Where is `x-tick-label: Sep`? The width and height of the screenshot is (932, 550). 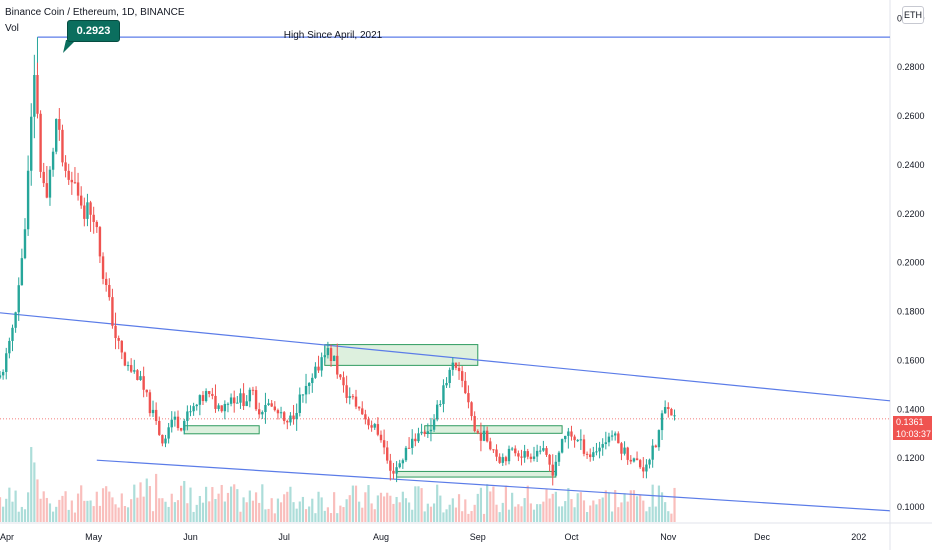 x-tick-label: Sep is located at coordinates (478, 537).